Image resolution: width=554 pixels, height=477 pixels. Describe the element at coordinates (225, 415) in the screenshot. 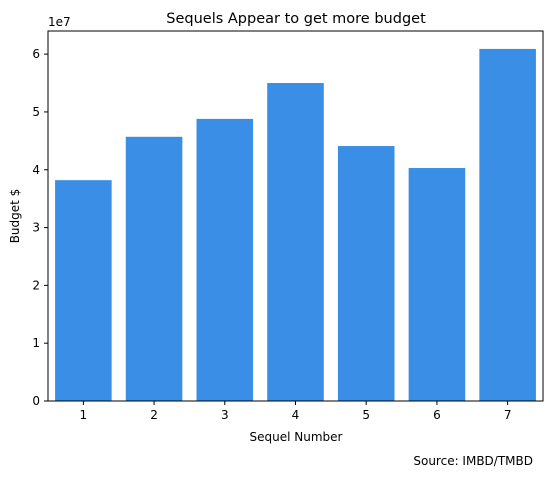

I see `x-tick-label: 3` at that location.